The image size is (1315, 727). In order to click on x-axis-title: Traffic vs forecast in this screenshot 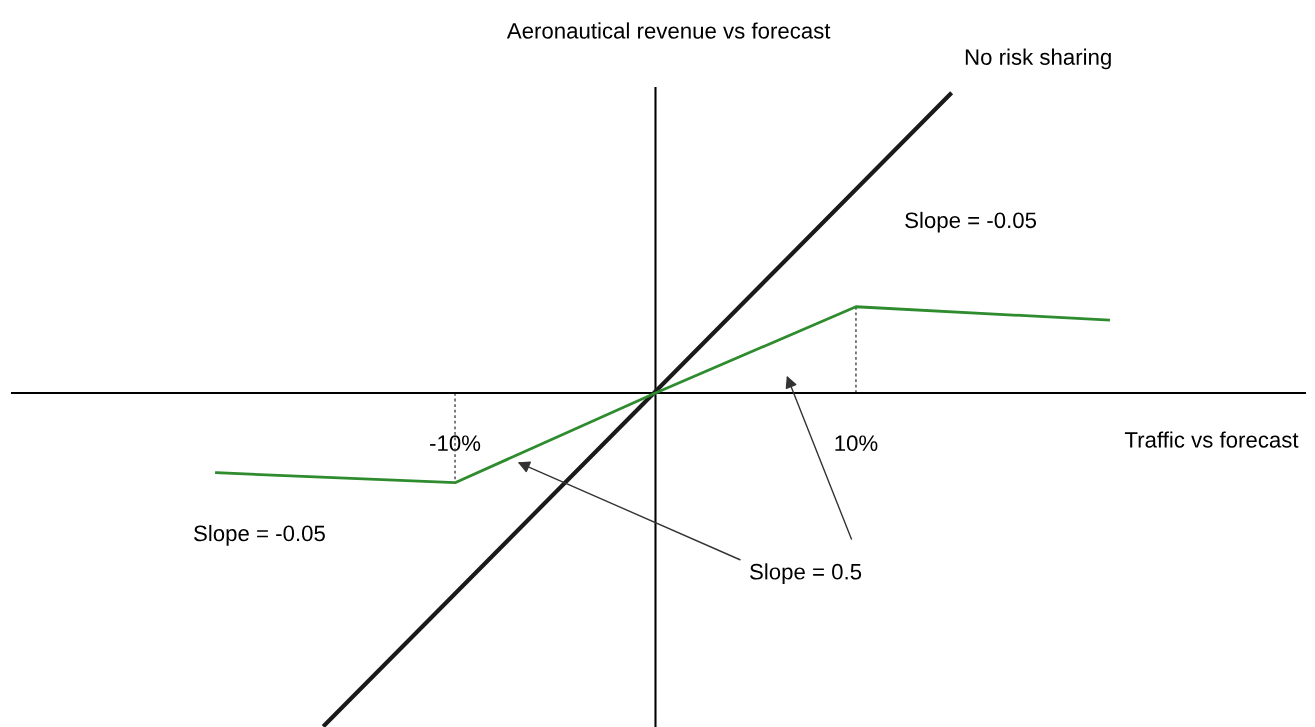, I will do `click(1211, 439)`.